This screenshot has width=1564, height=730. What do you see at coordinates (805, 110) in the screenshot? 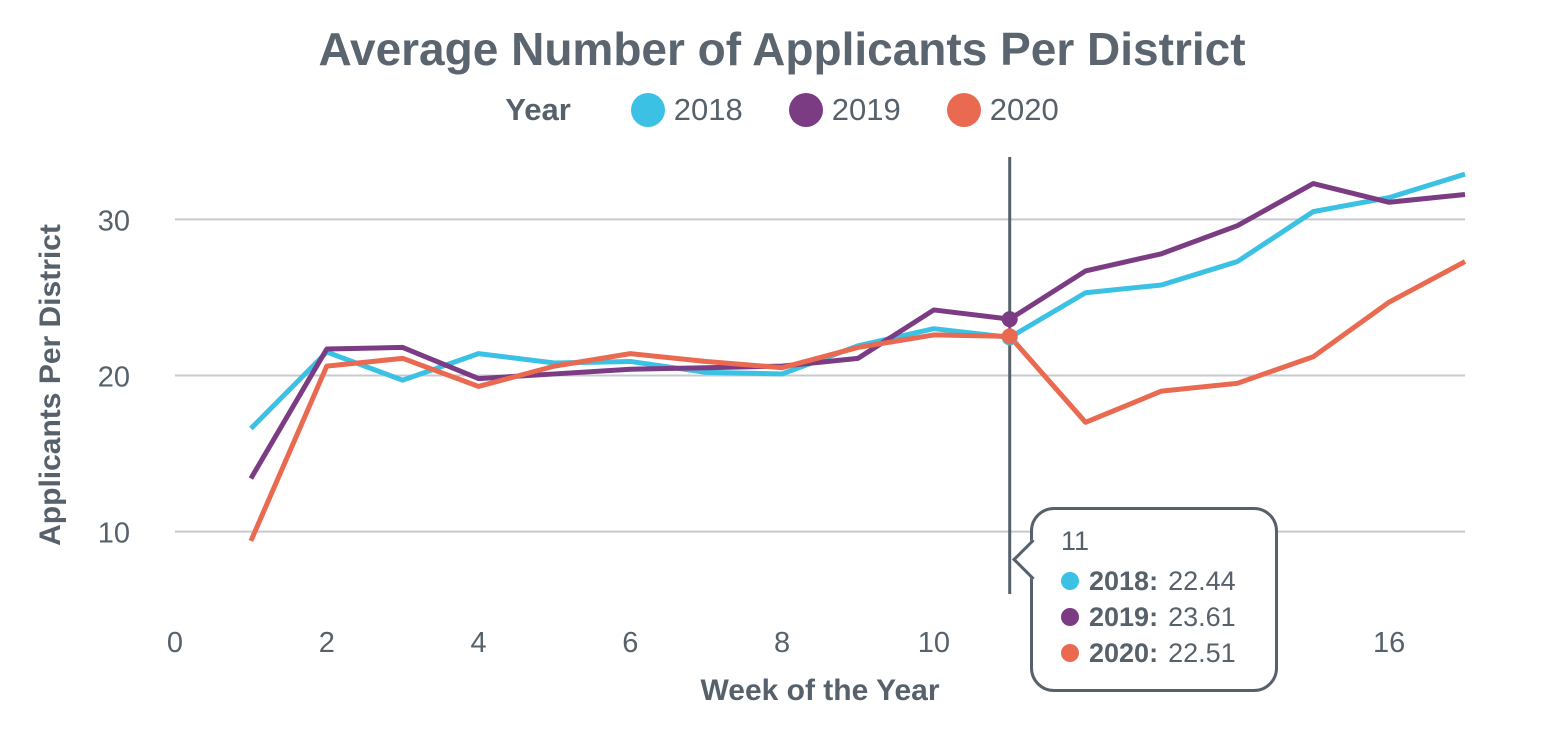
I see `legend-marker-2019` at bounding box center [805, 110].